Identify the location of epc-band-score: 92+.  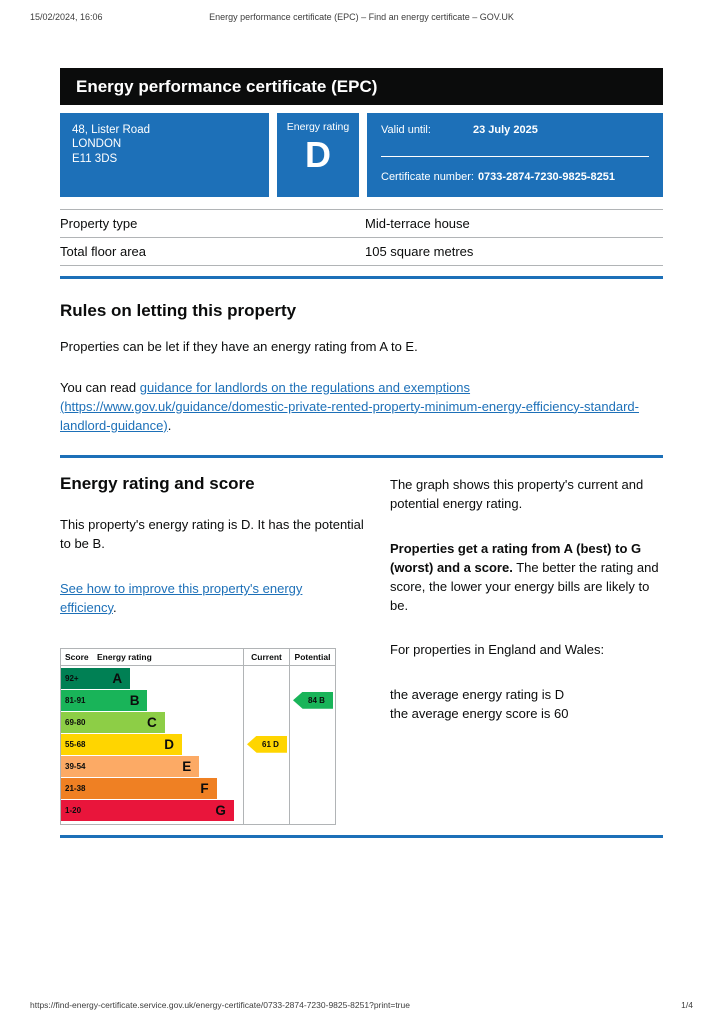
(72, 678).